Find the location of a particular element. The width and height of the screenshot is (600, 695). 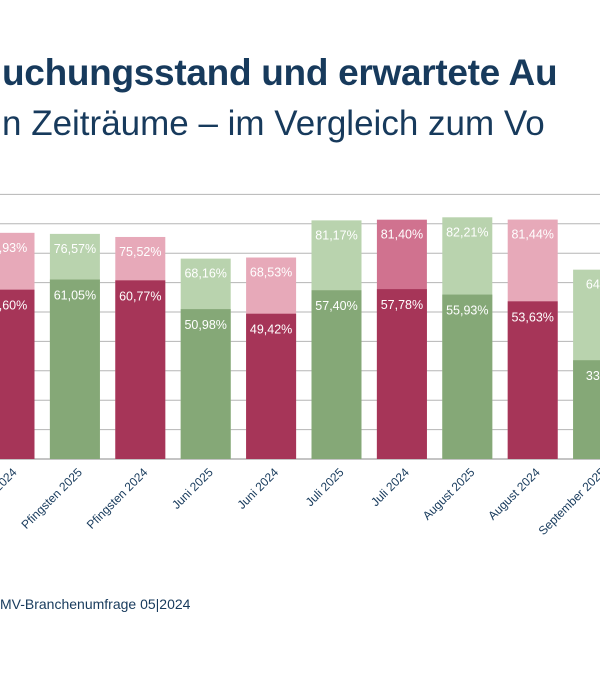

data-label-expected: 81,17% is located at coordinates (336, 235).